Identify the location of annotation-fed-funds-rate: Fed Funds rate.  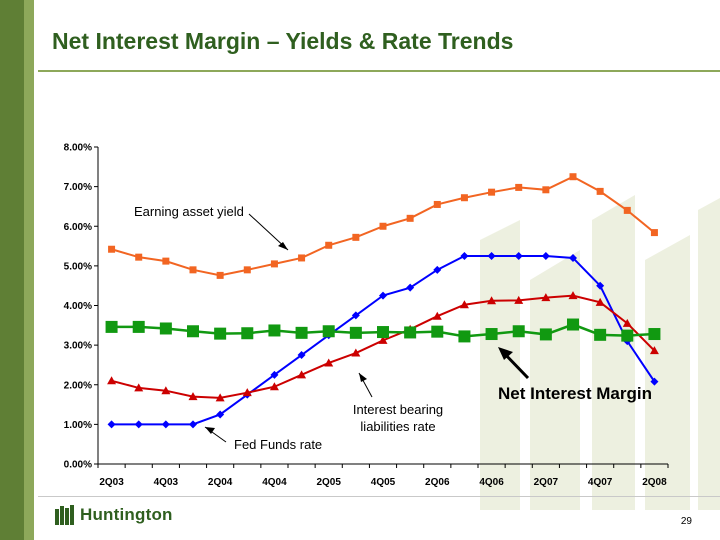
(278, 444).